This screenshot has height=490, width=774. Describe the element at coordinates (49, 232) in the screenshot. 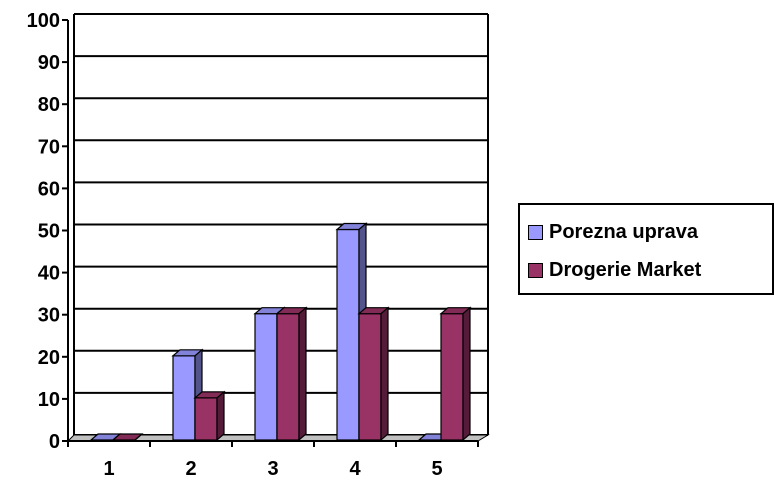

I see `y-tick-label: 50` at that location.